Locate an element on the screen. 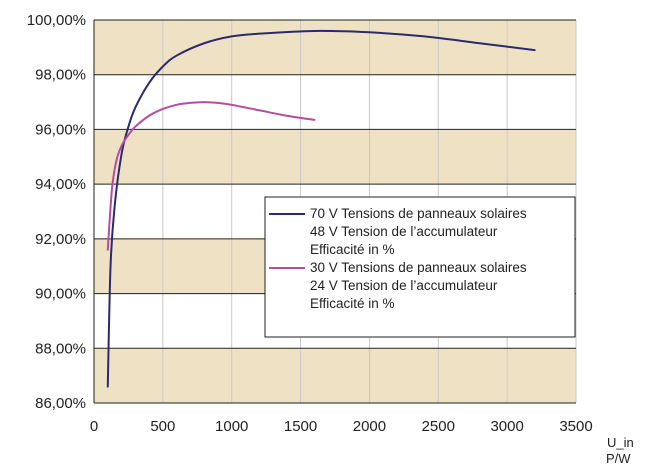  x-tick-label: 3500 is located at coordinates (575, 426).